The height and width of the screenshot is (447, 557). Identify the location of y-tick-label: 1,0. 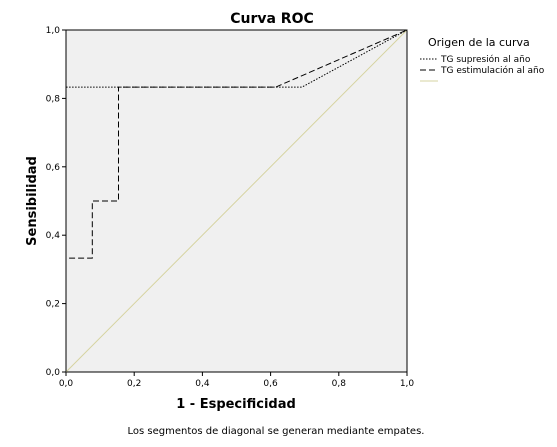
(53, 31).